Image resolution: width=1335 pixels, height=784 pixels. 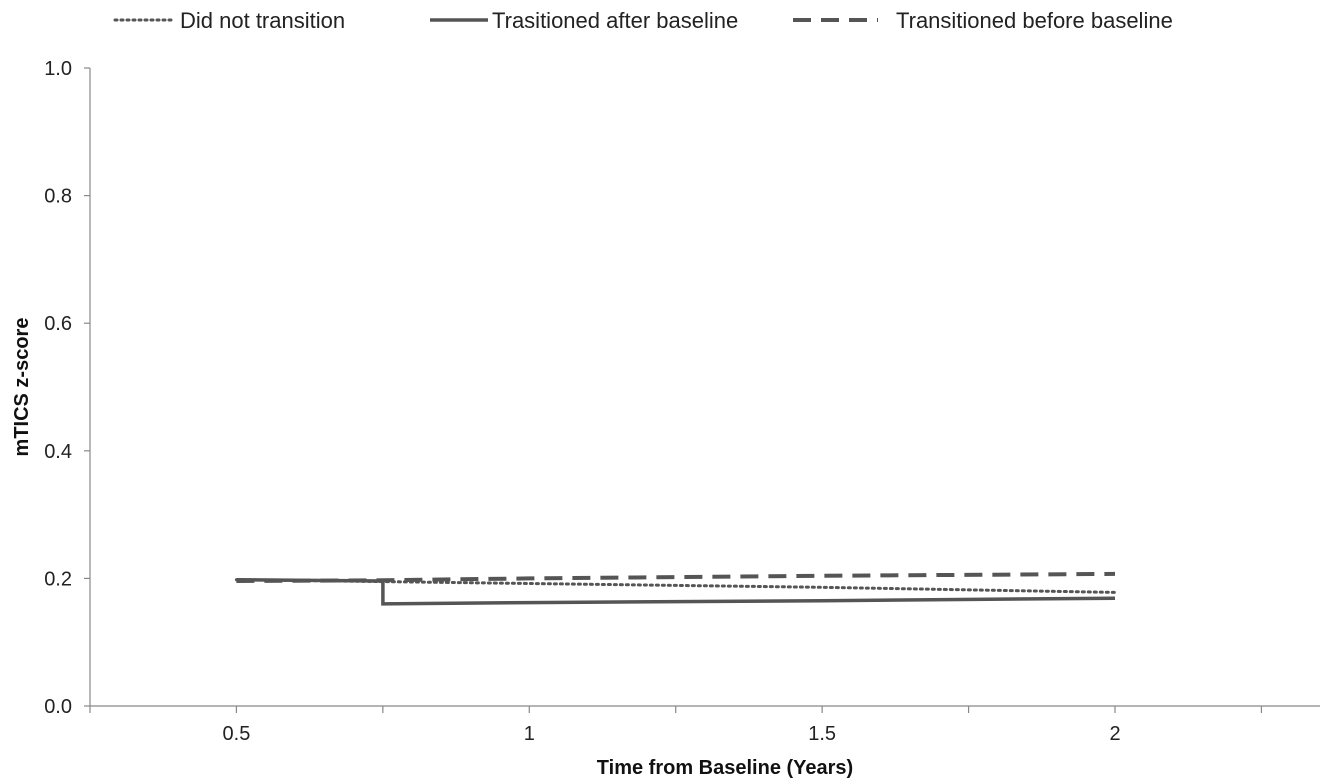 I want to click on legend-label: Trasitioned after baseline, so click(x=615, y=20).